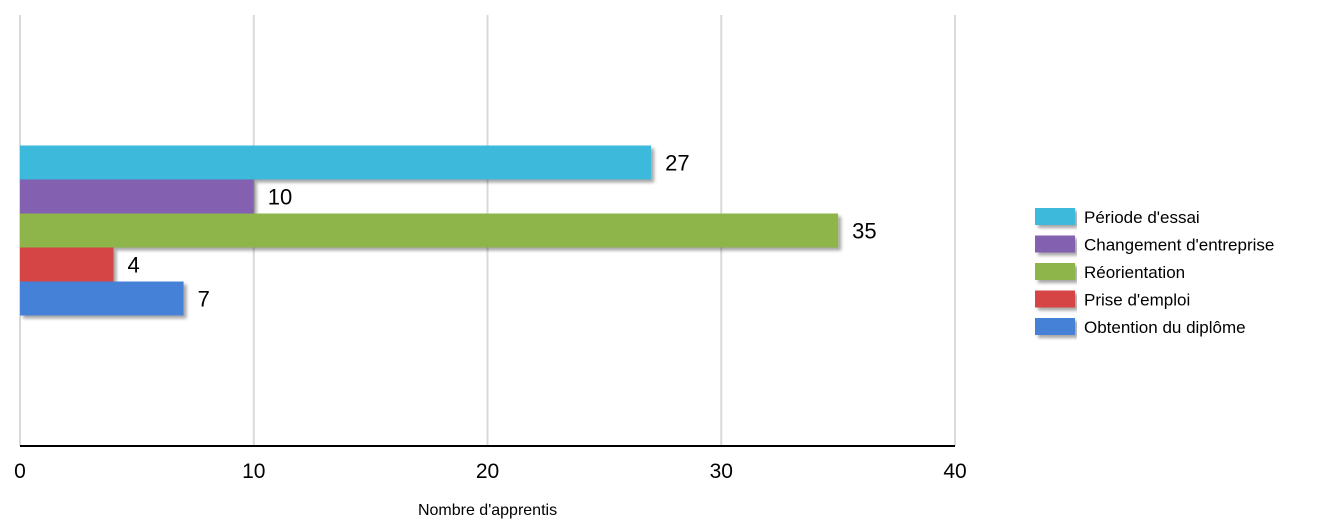 Image resolution: width=1322 pixels, height=521 pixels. I want to click on legend-label-4: Obtention du diplôme, so click(1165, 327).